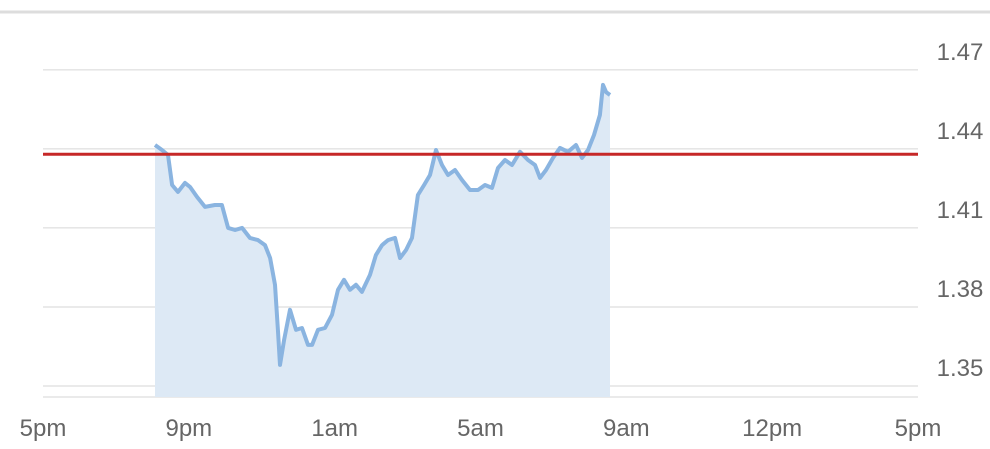  I want to click on x-tick-label: 12pm, so click(772, 428).